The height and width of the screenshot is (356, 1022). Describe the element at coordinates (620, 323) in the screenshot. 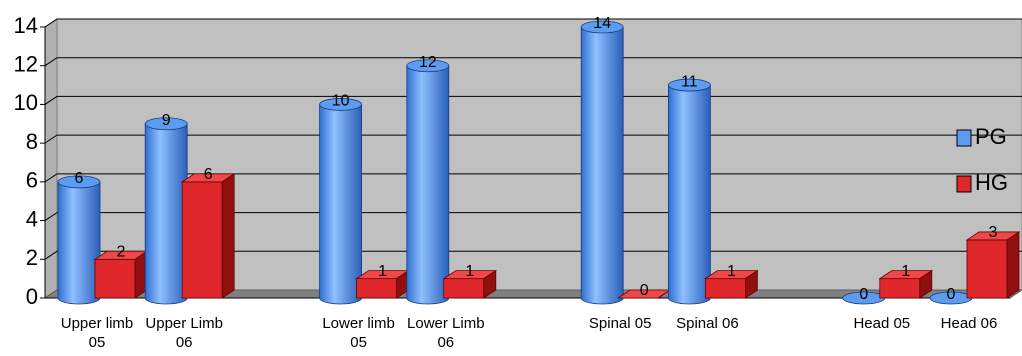

I see `x-tick-label: Spinal 05` at that location.